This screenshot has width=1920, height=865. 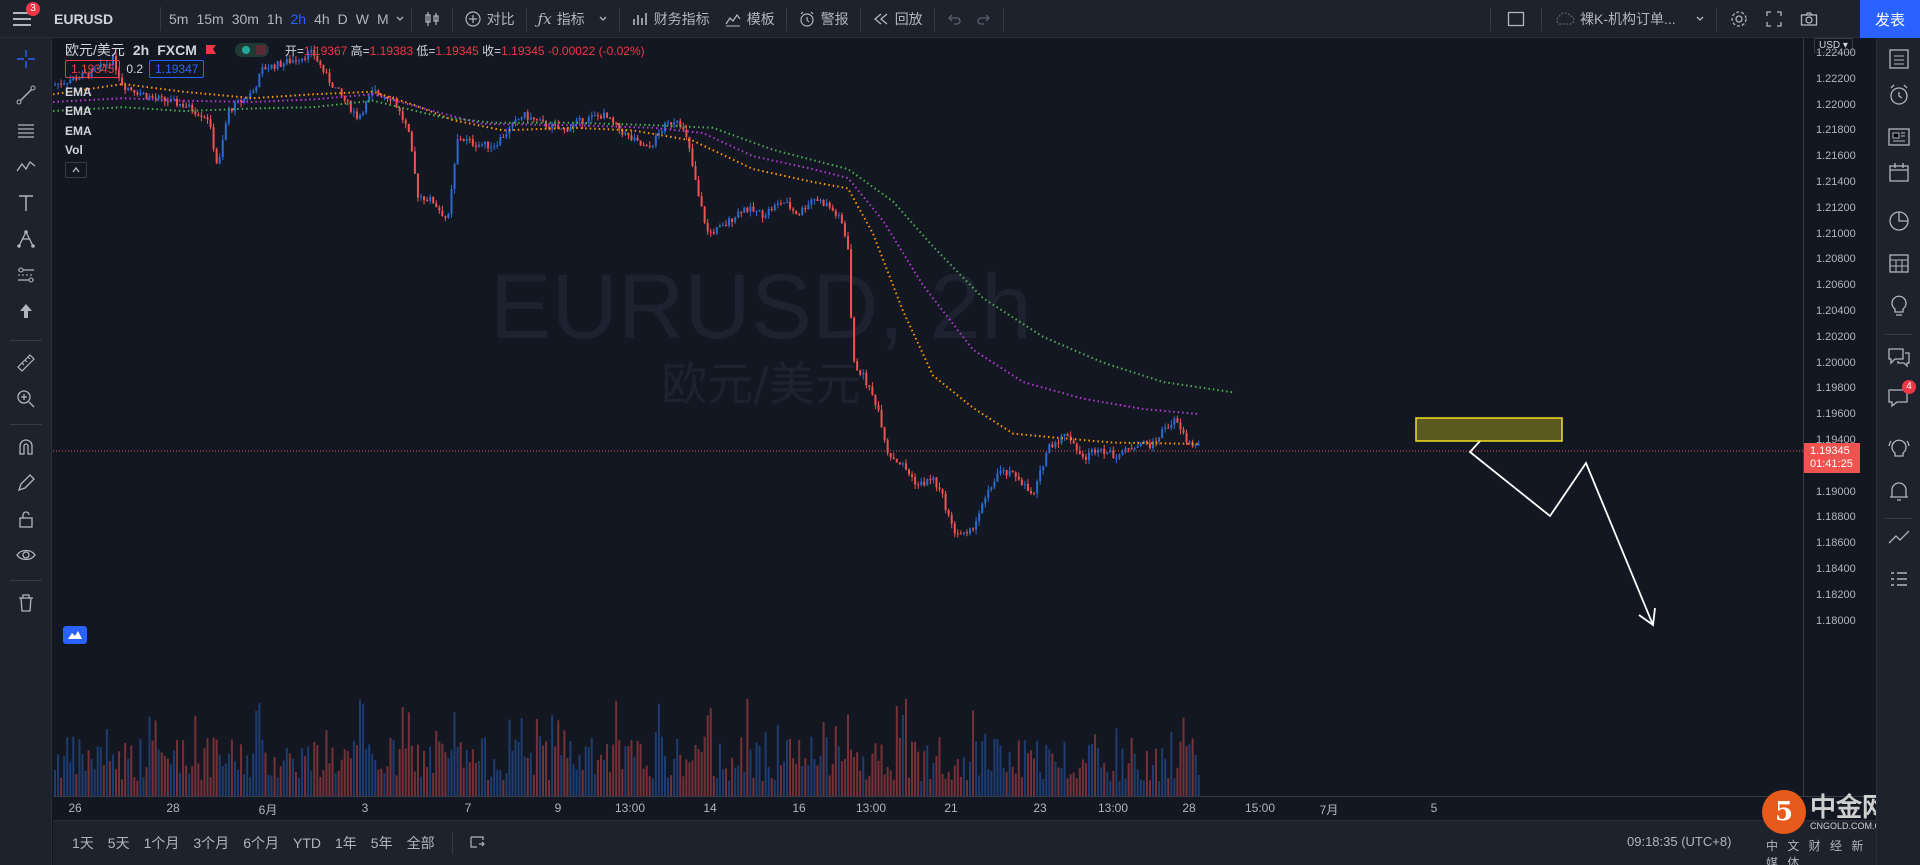 What do you see at coordinates (1561, 533) in the screenshot?
I see `forecast-path` at bounding box center [1561, 533].